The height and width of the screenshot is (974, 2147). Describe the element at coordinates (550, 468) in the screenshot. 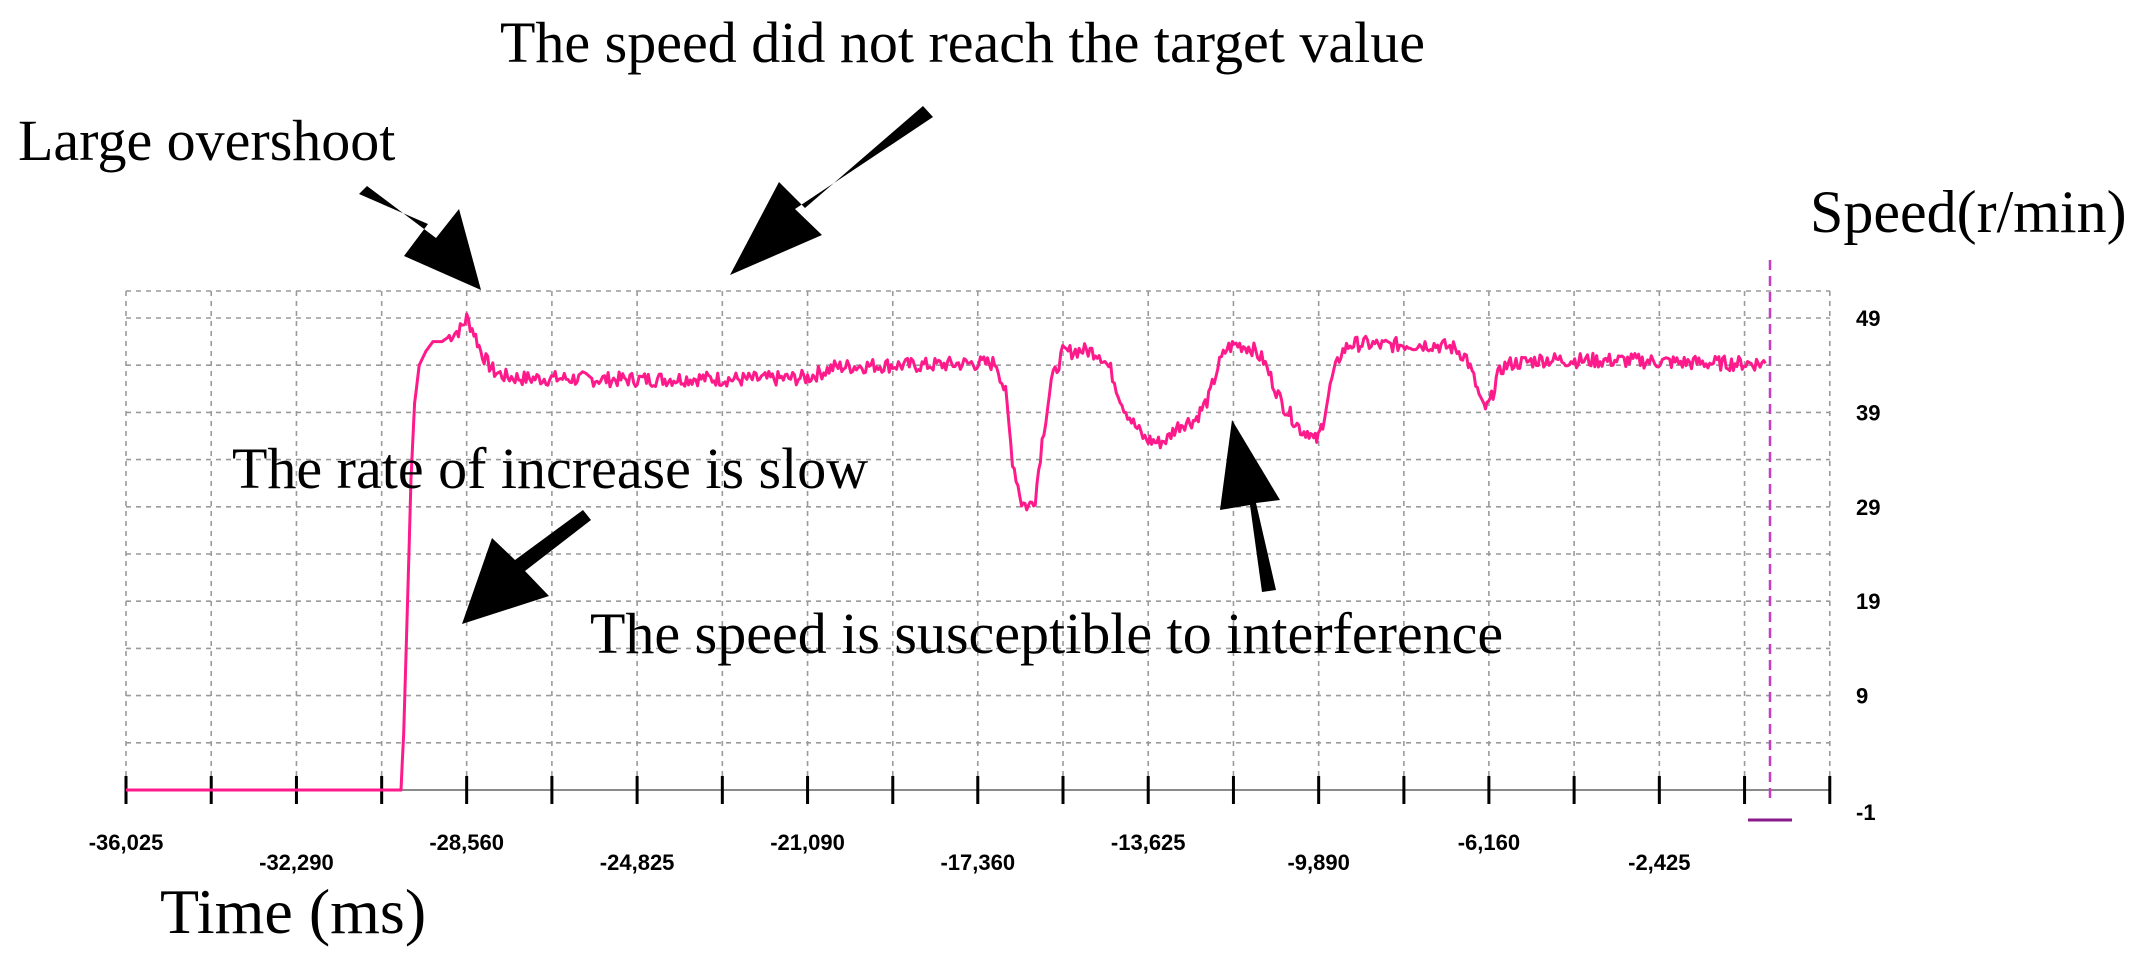

I see `annotation-rate-increase-slow: The rate of increase is slow` at that location.